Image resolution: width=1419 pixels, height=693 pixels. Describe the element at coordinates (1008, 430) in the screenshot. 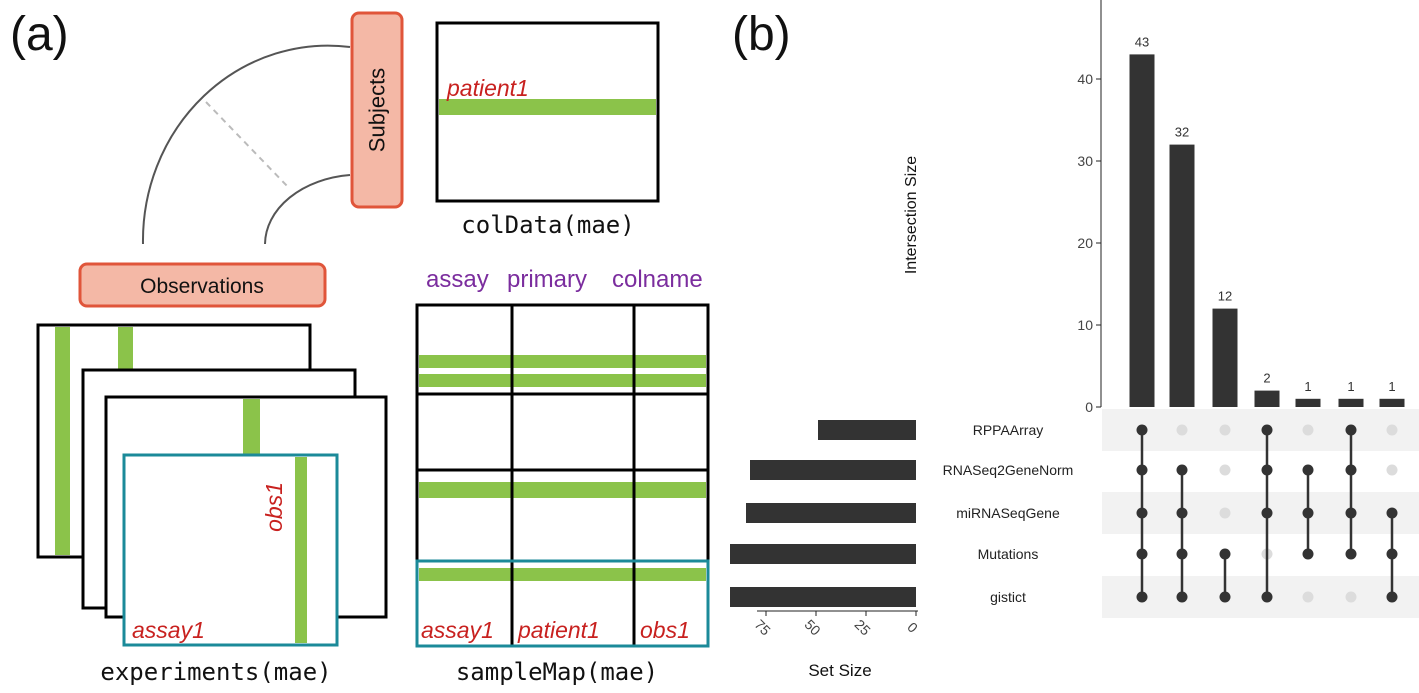

I see `set-label: RPPAArray` at that location.